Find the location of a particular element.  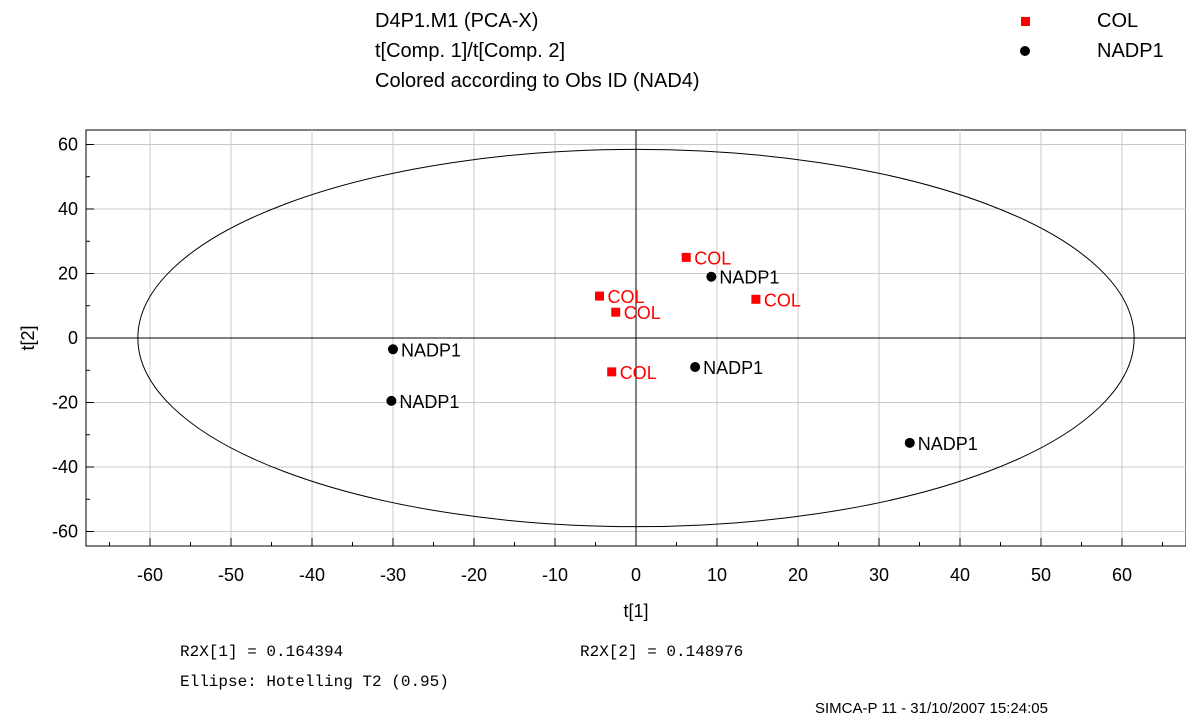

x-tick-label: 10 is located at coordinates (717, 575).